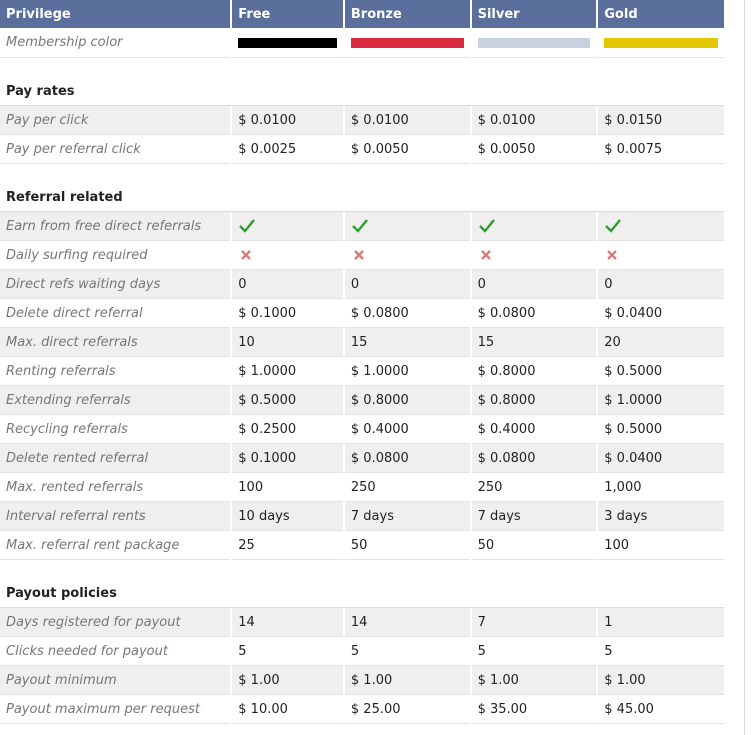 The height and width of the screenshot is (735, 752). I want to click on row-label: Direct refs waiting days, so click(115, 284).